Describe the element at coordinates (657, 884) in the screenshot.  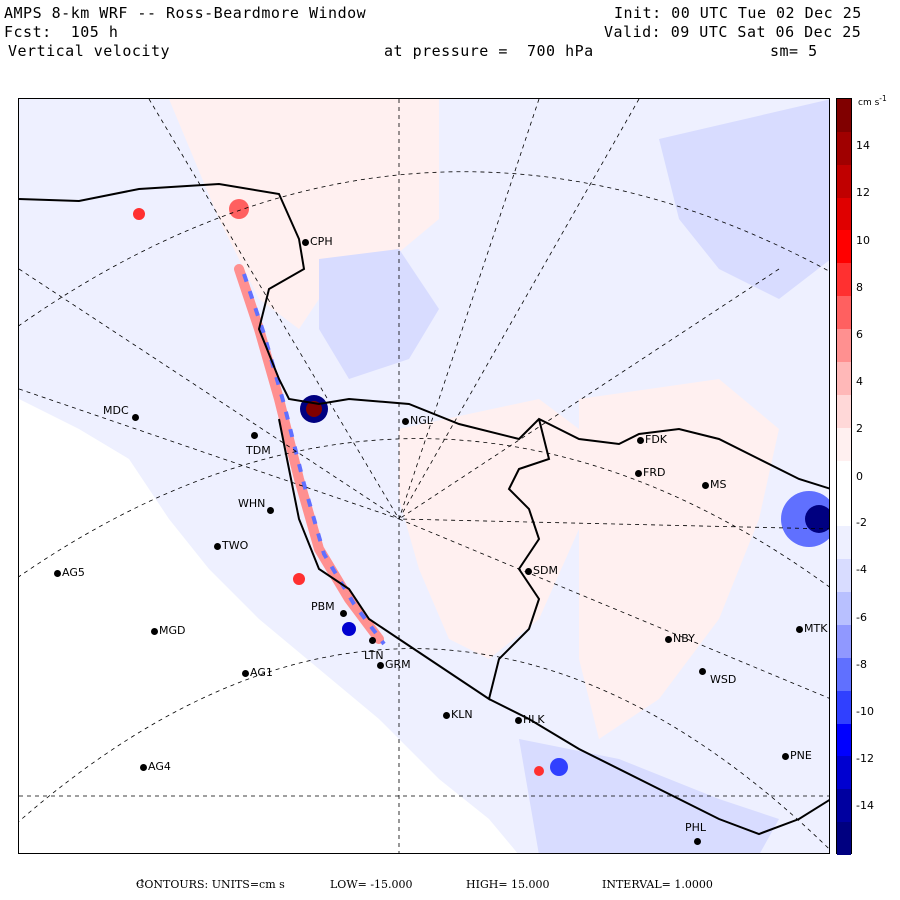
I see `contour-interval: INTERVAL= 1.0000` at that location.